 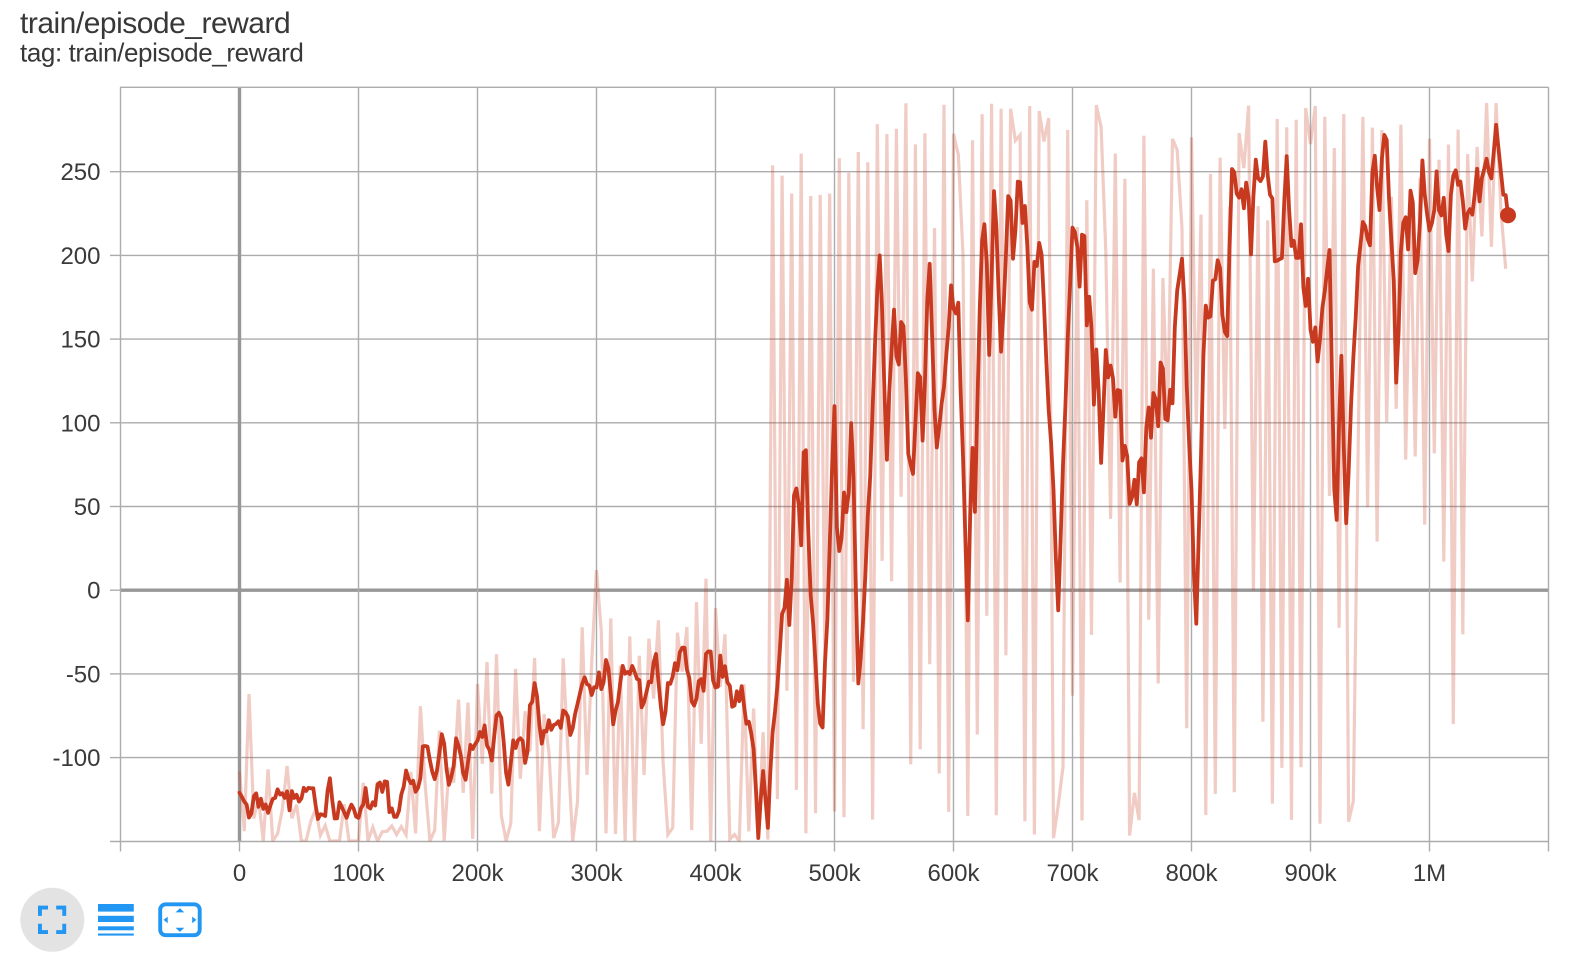 What do you see at coordinates (87, 507) in the screenshot?
I see `svg-text: 50` at bounding box center [87, 507].